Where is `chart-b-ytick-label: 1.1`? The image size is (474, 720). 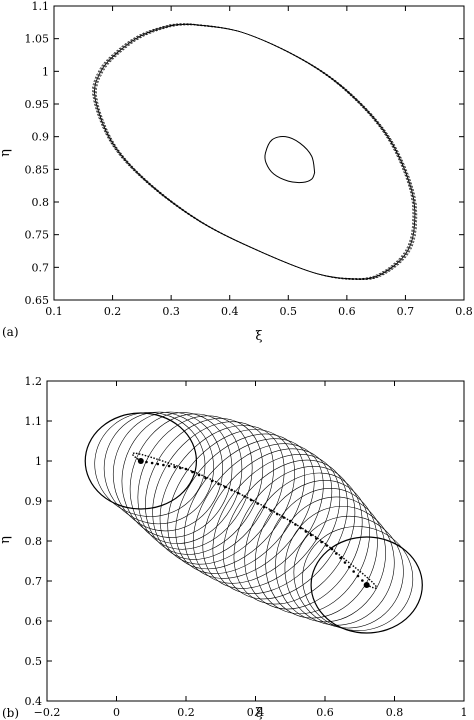
chart-b-ytick-label: 1.1 is located at coordinates (34, 421).